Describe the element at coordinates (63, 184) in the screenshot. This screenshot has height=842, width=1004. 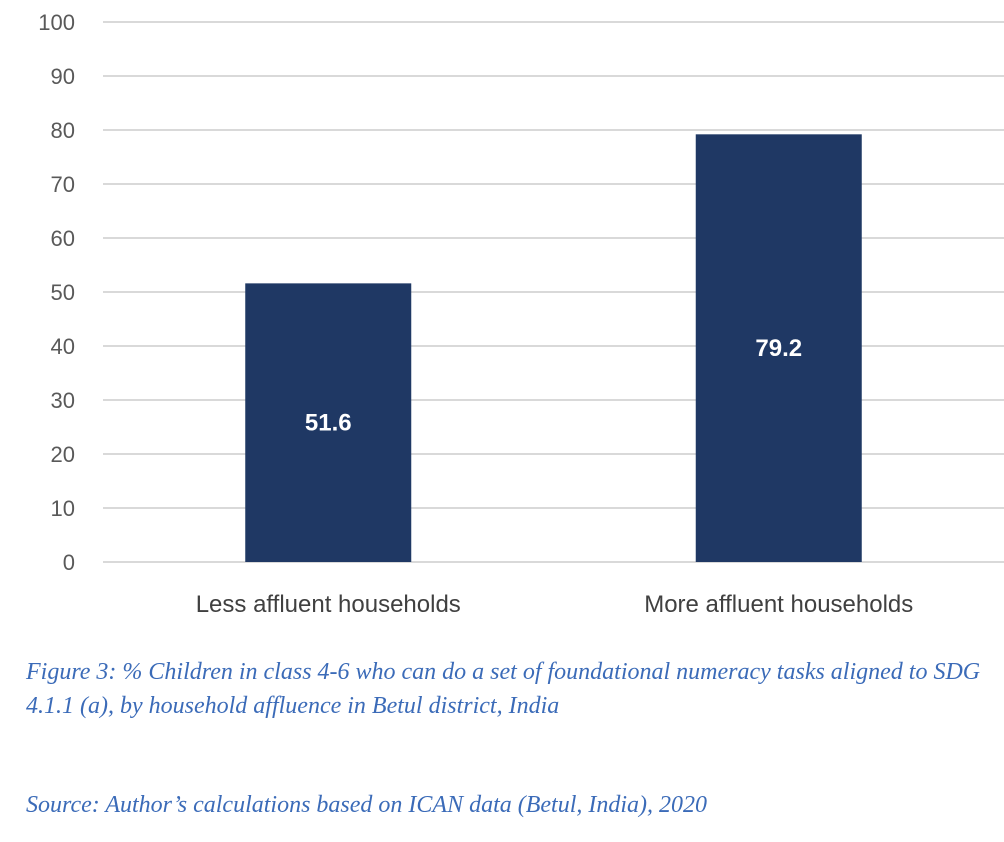
I see `y-tick-label-70: 70` at that location.